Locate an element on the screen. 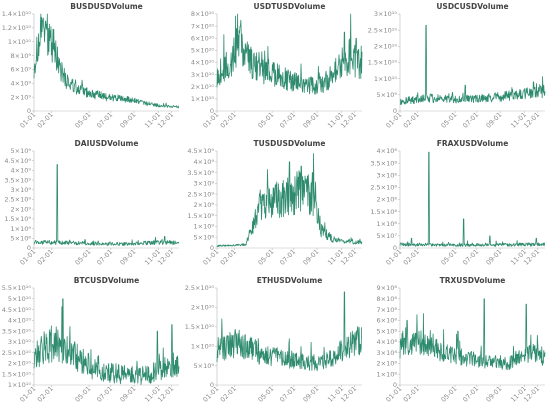 The height and width of the screenshot is (413, 550). y-tick-label: 6×10⁸ is located at coordinates (387, 321).